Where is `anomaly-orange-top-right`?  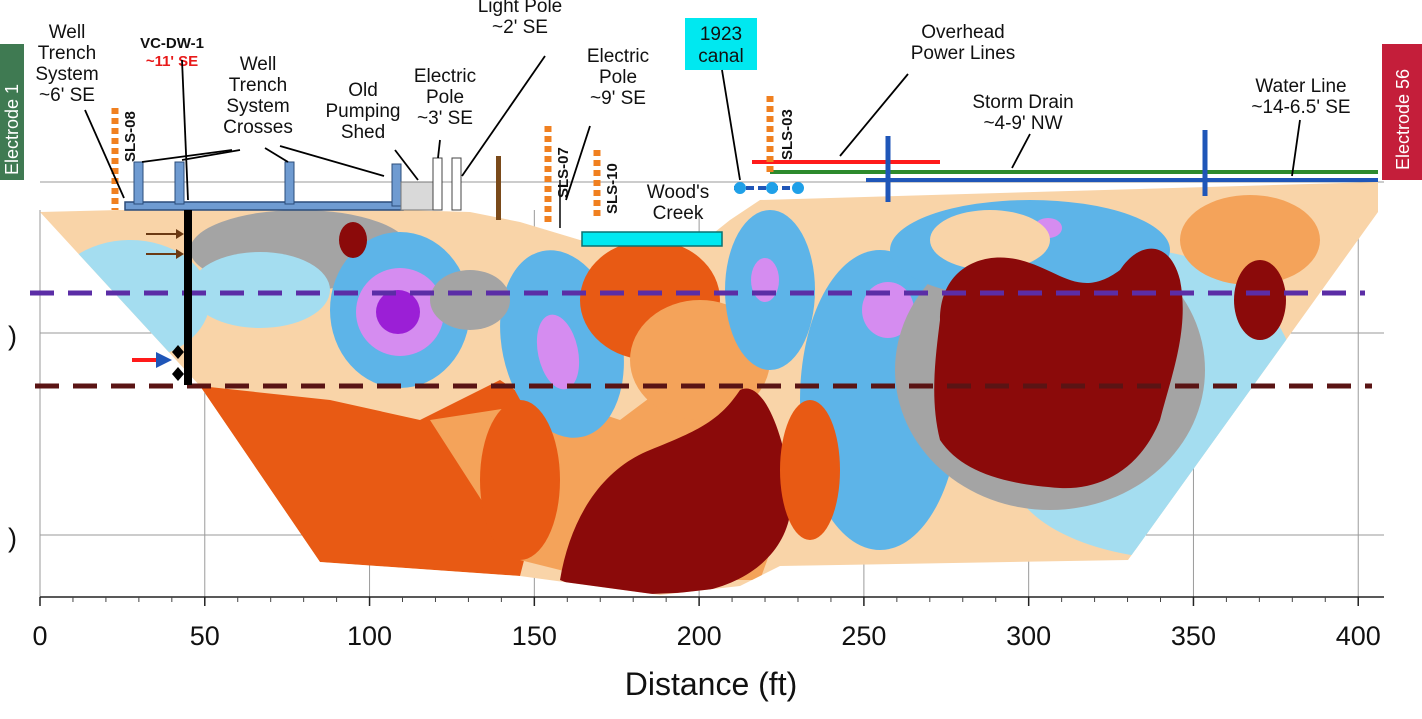 anomaly-orange-top-right is located at coordinates (1250, 240).